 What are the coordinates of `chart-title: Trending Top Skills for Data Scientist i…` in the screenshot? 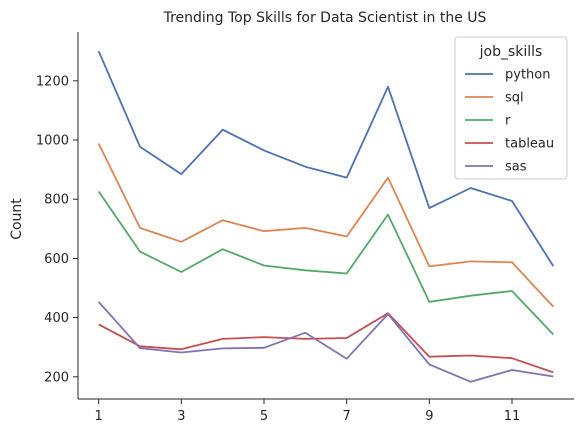 It's located at (325, 18).